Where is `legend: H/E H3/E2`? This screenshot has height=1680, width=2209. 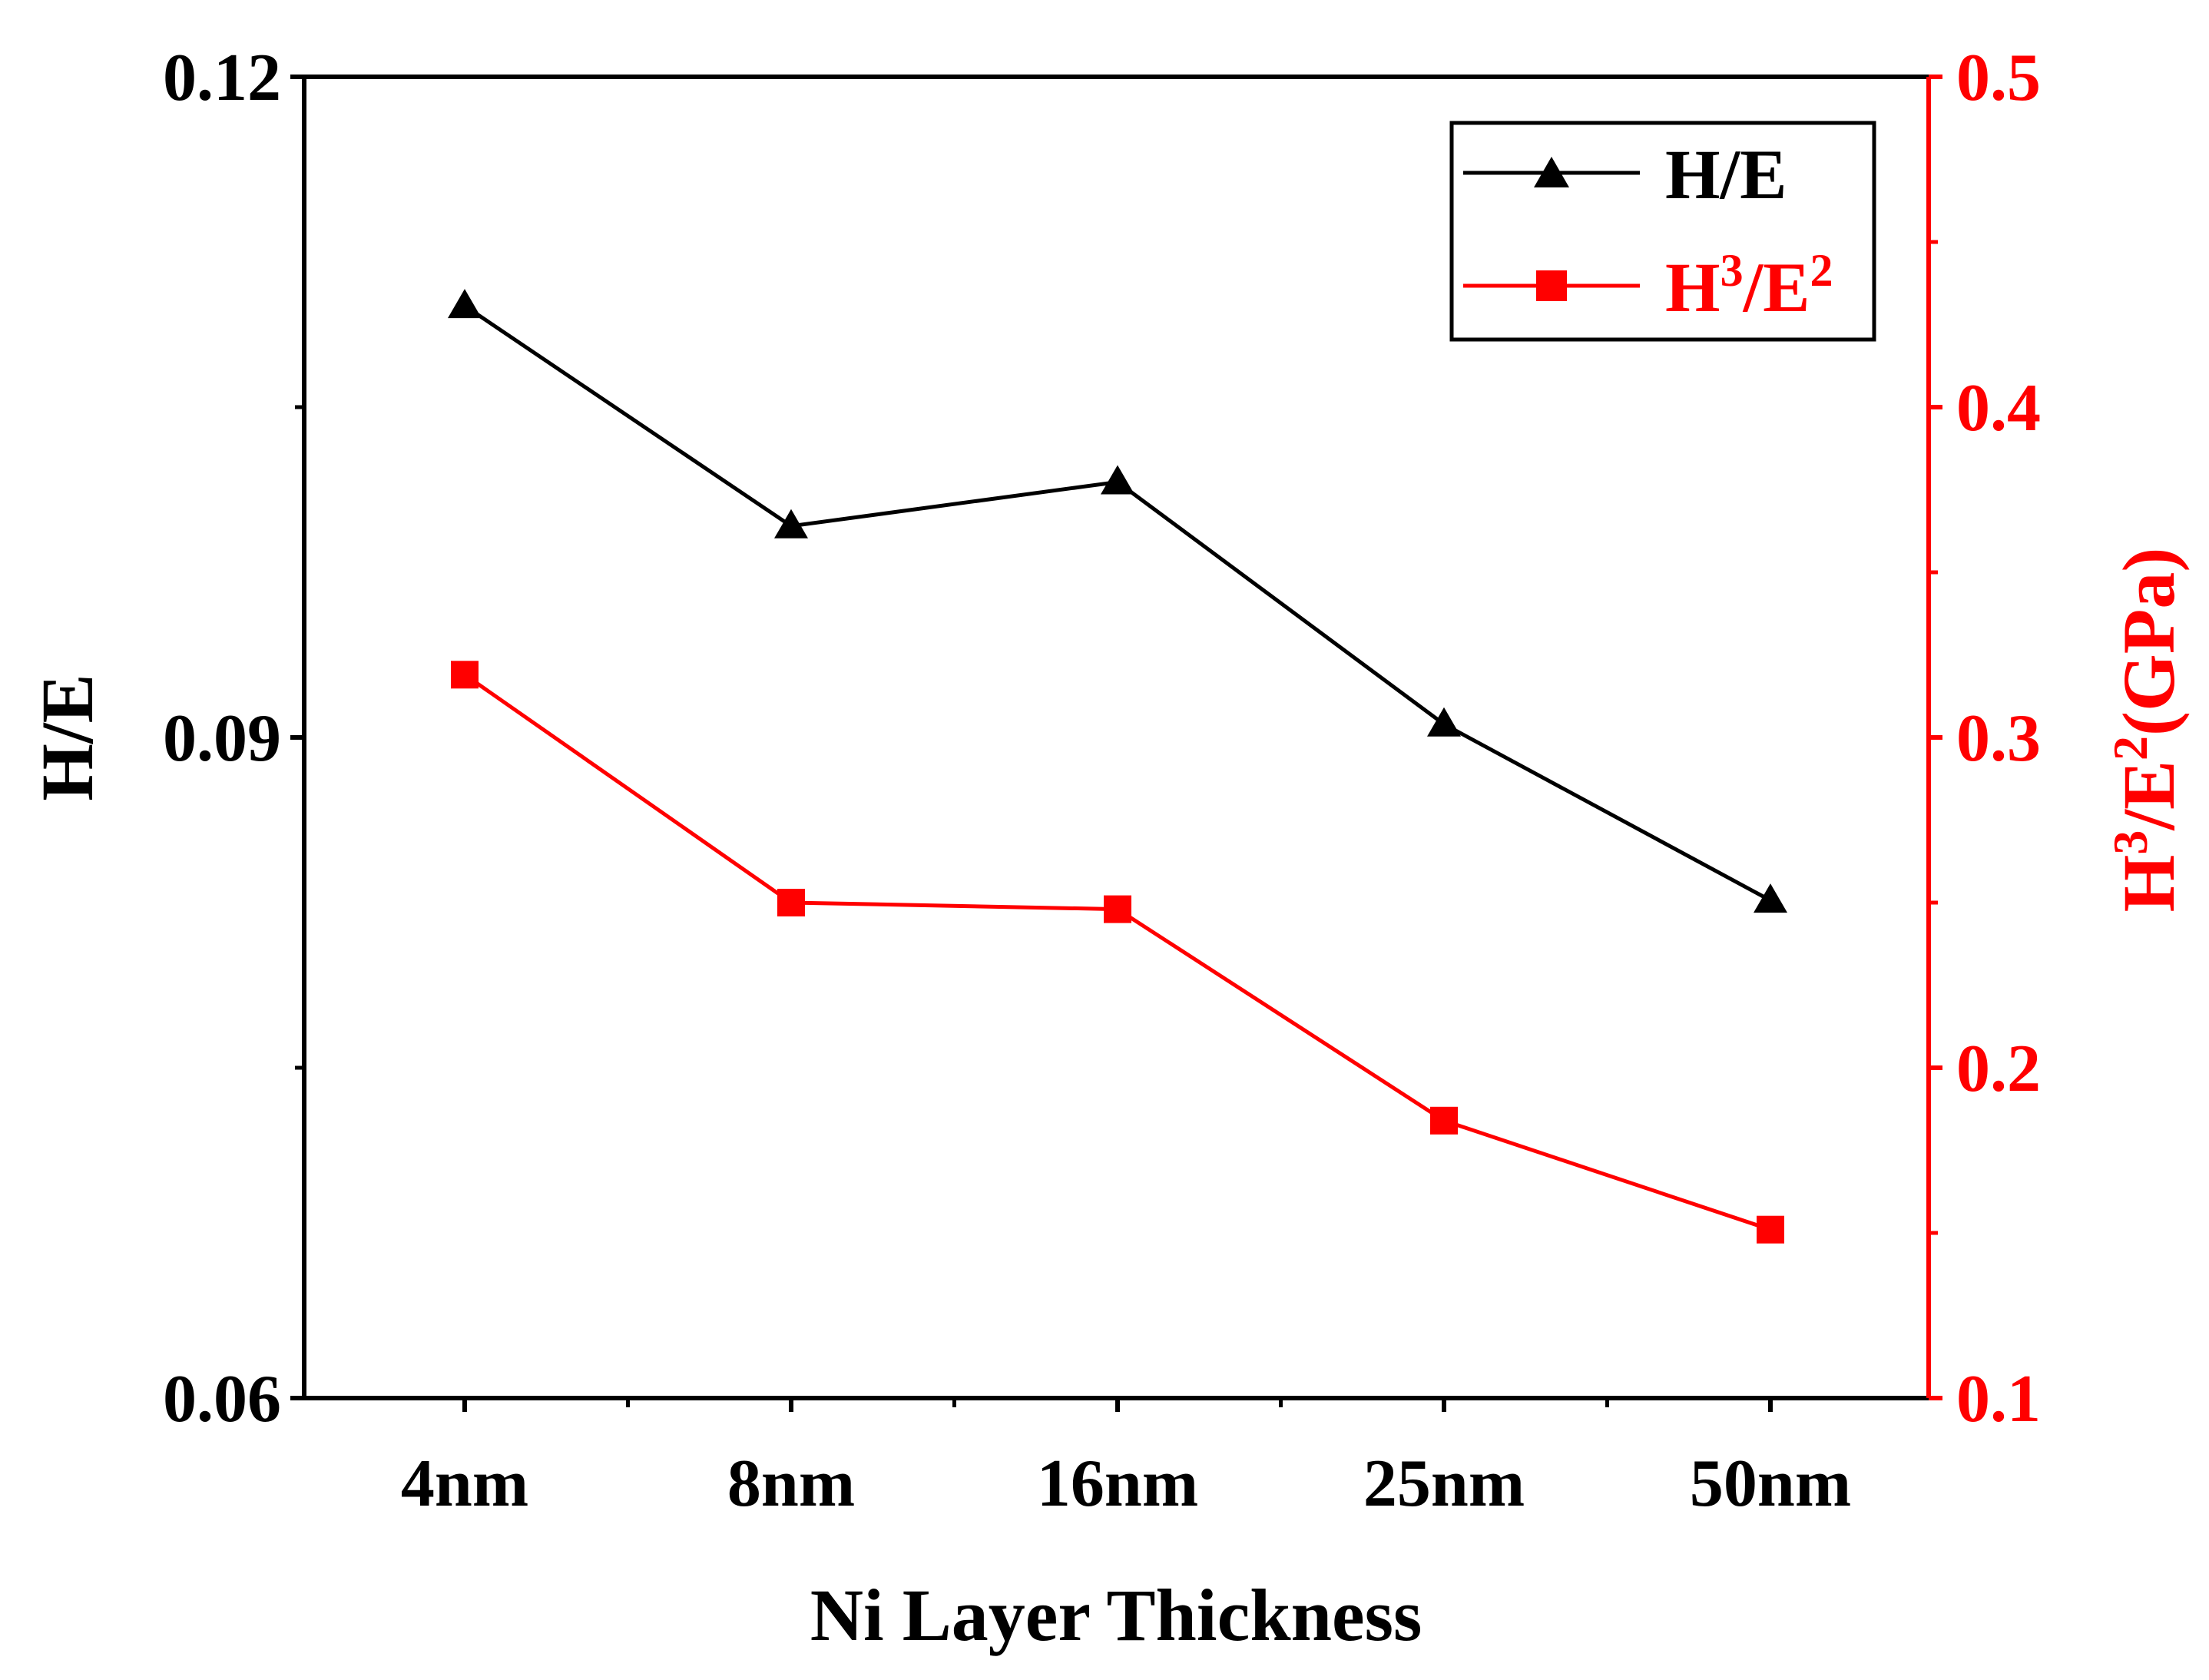 legend: H/E H3/E2 is located at coordinates (1663, 231).